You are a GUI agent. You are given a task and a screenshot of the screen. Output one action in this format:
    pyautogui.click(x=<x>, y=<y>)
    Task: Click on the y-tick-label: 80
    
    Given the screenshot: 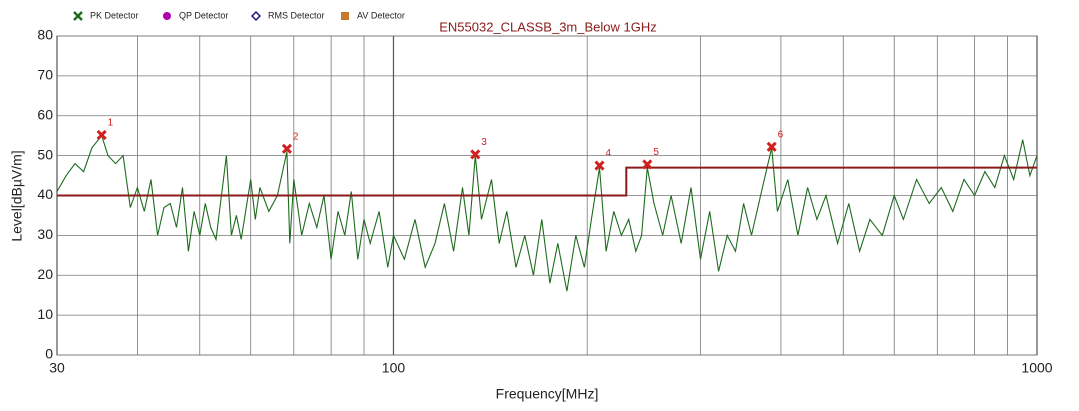 What is the action you would take?
    pyautogui.click(x=45, y=35)
    